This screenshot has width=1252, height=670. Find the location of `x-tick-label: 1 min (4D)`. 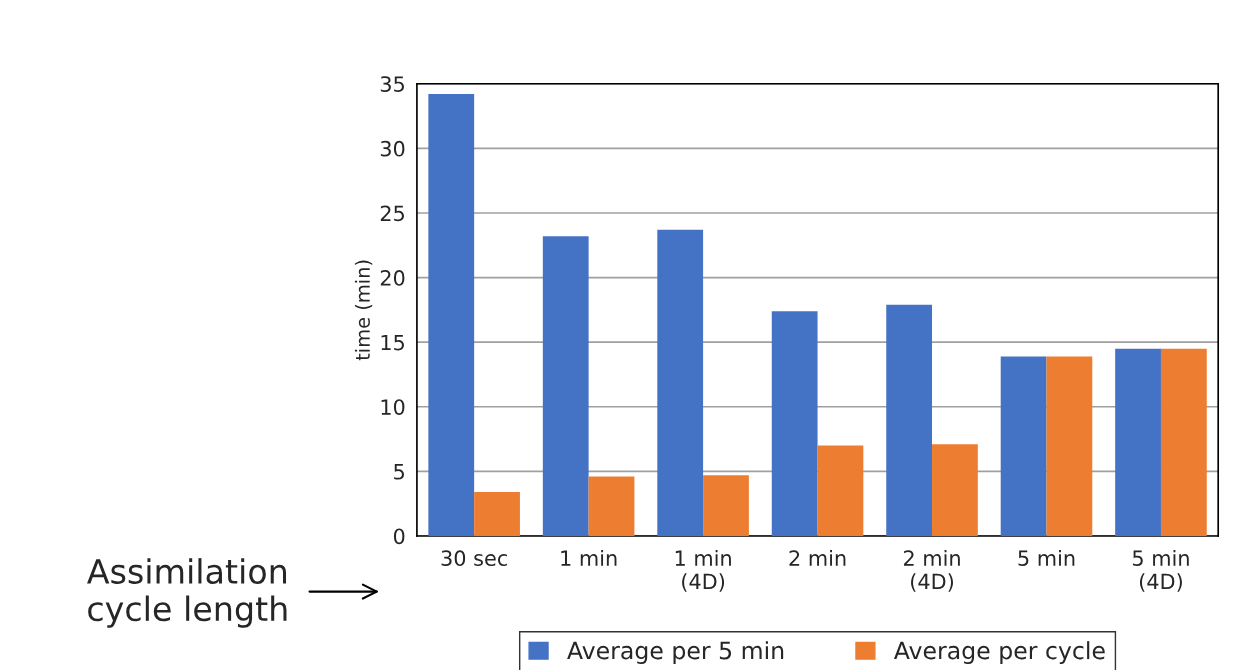

x-tick-label: 1 min (4D) is located at coordinates (703, 570).